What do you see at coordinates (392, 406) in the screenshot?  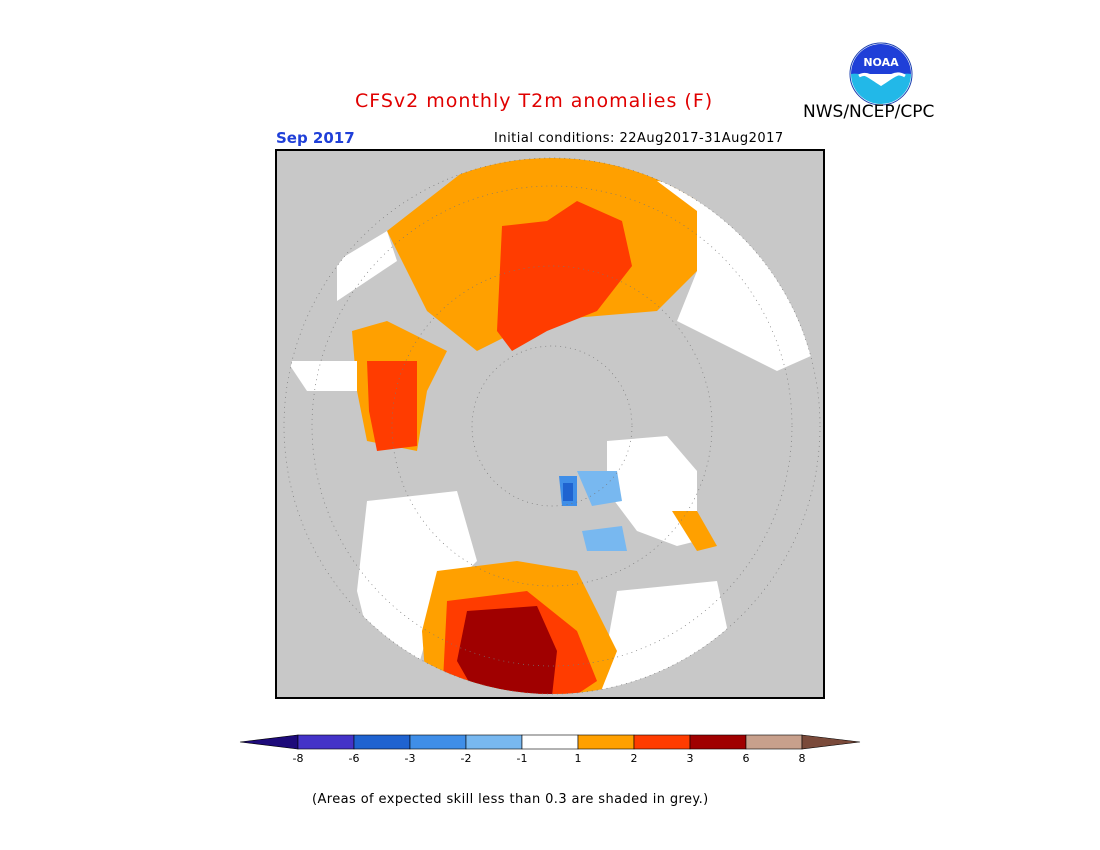 I see `anomaly-region-west-red` at bounding box center [392, 406].